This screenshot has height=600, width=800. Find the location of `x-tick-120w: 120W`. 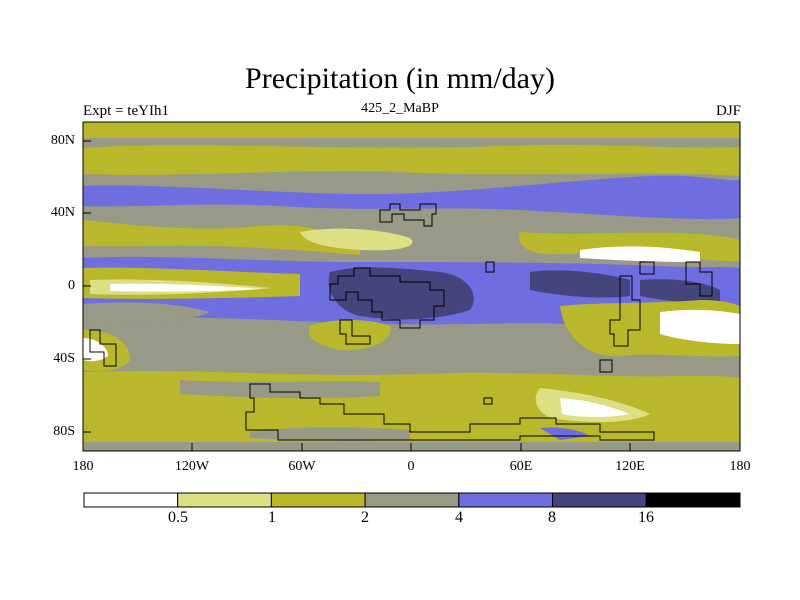

x-tick-120w: 120W is located at coordinates (192, 466).